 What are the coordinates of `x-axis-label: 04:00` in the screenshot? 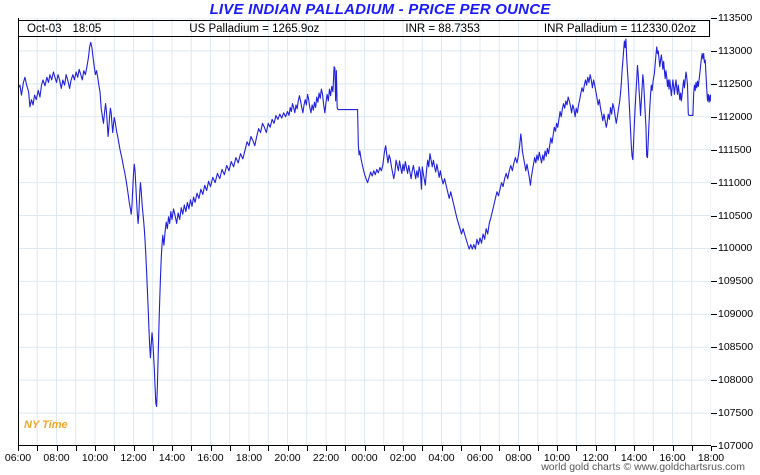 It's located at (441, 458).